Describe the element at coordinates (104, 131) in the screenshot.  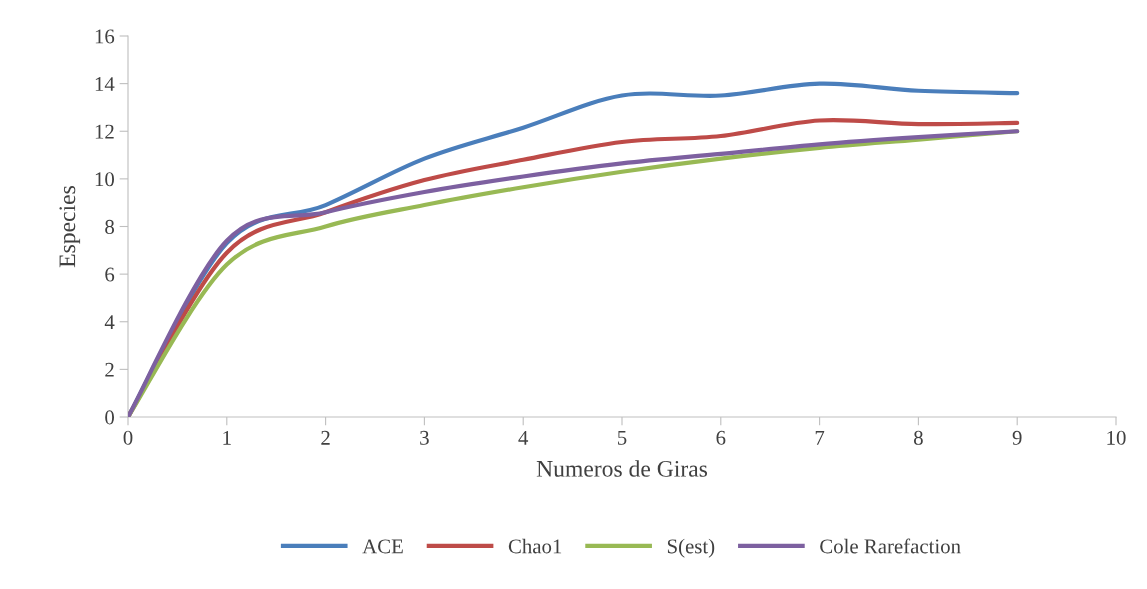
I see `y-tick-label: 12` at that location.